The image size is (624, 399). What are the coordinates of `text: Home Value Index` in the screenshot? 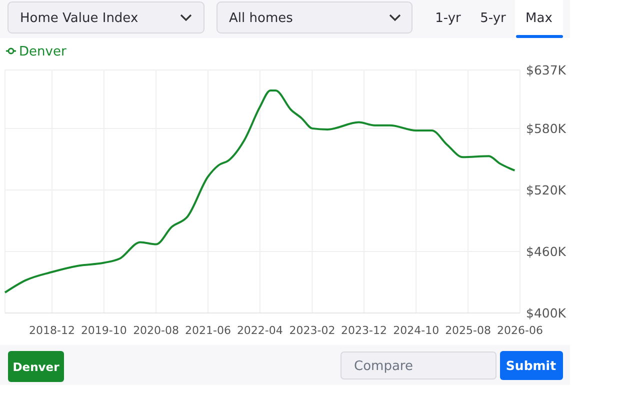 It's located at (79, 18).